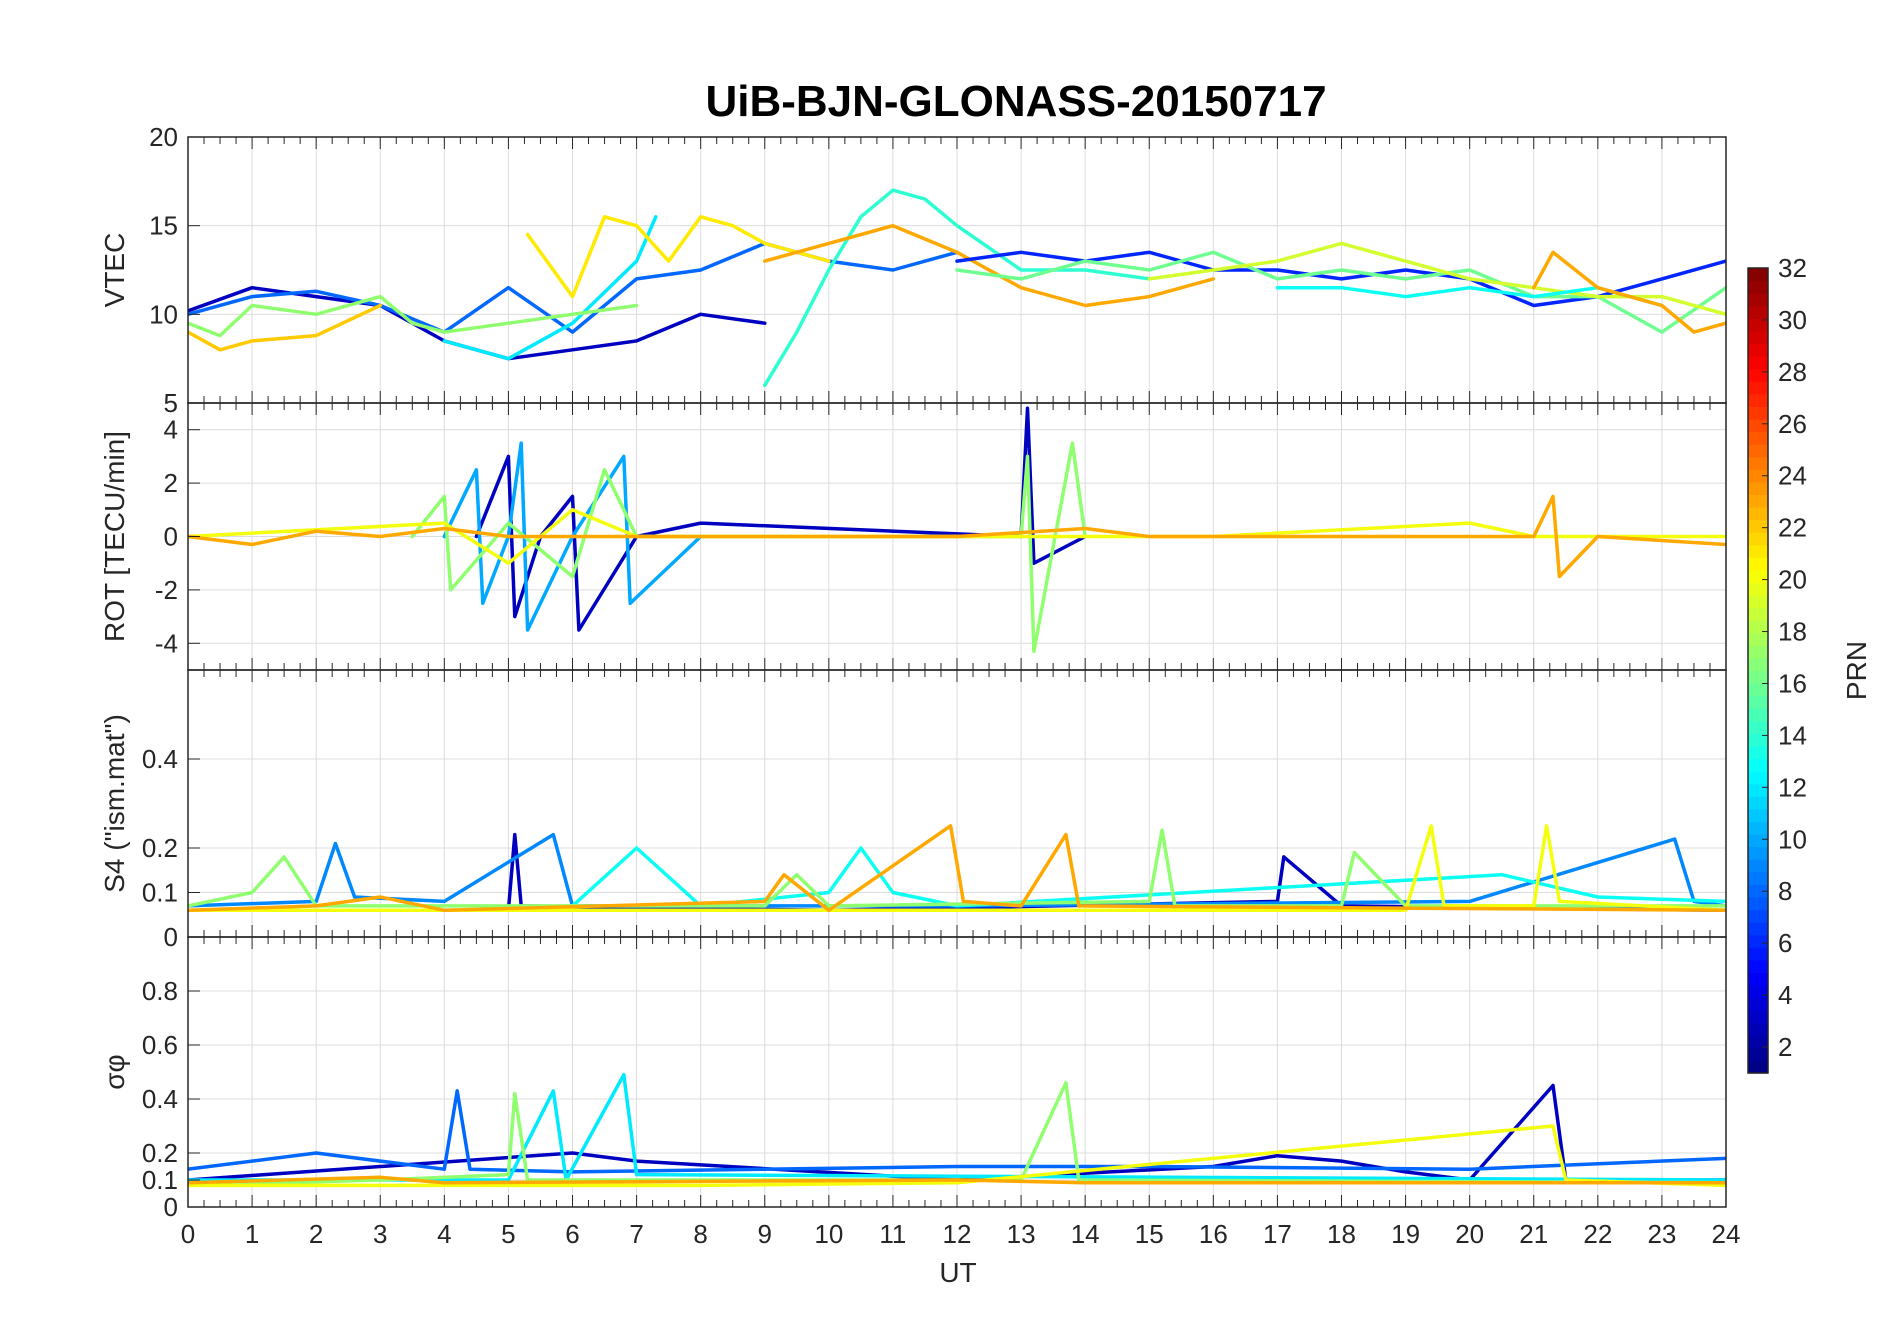  What do you see at coordinates (1085, 1234) in the screenshot?
I see `x-tick-label: 14` at bounding box center [1085, 1234].